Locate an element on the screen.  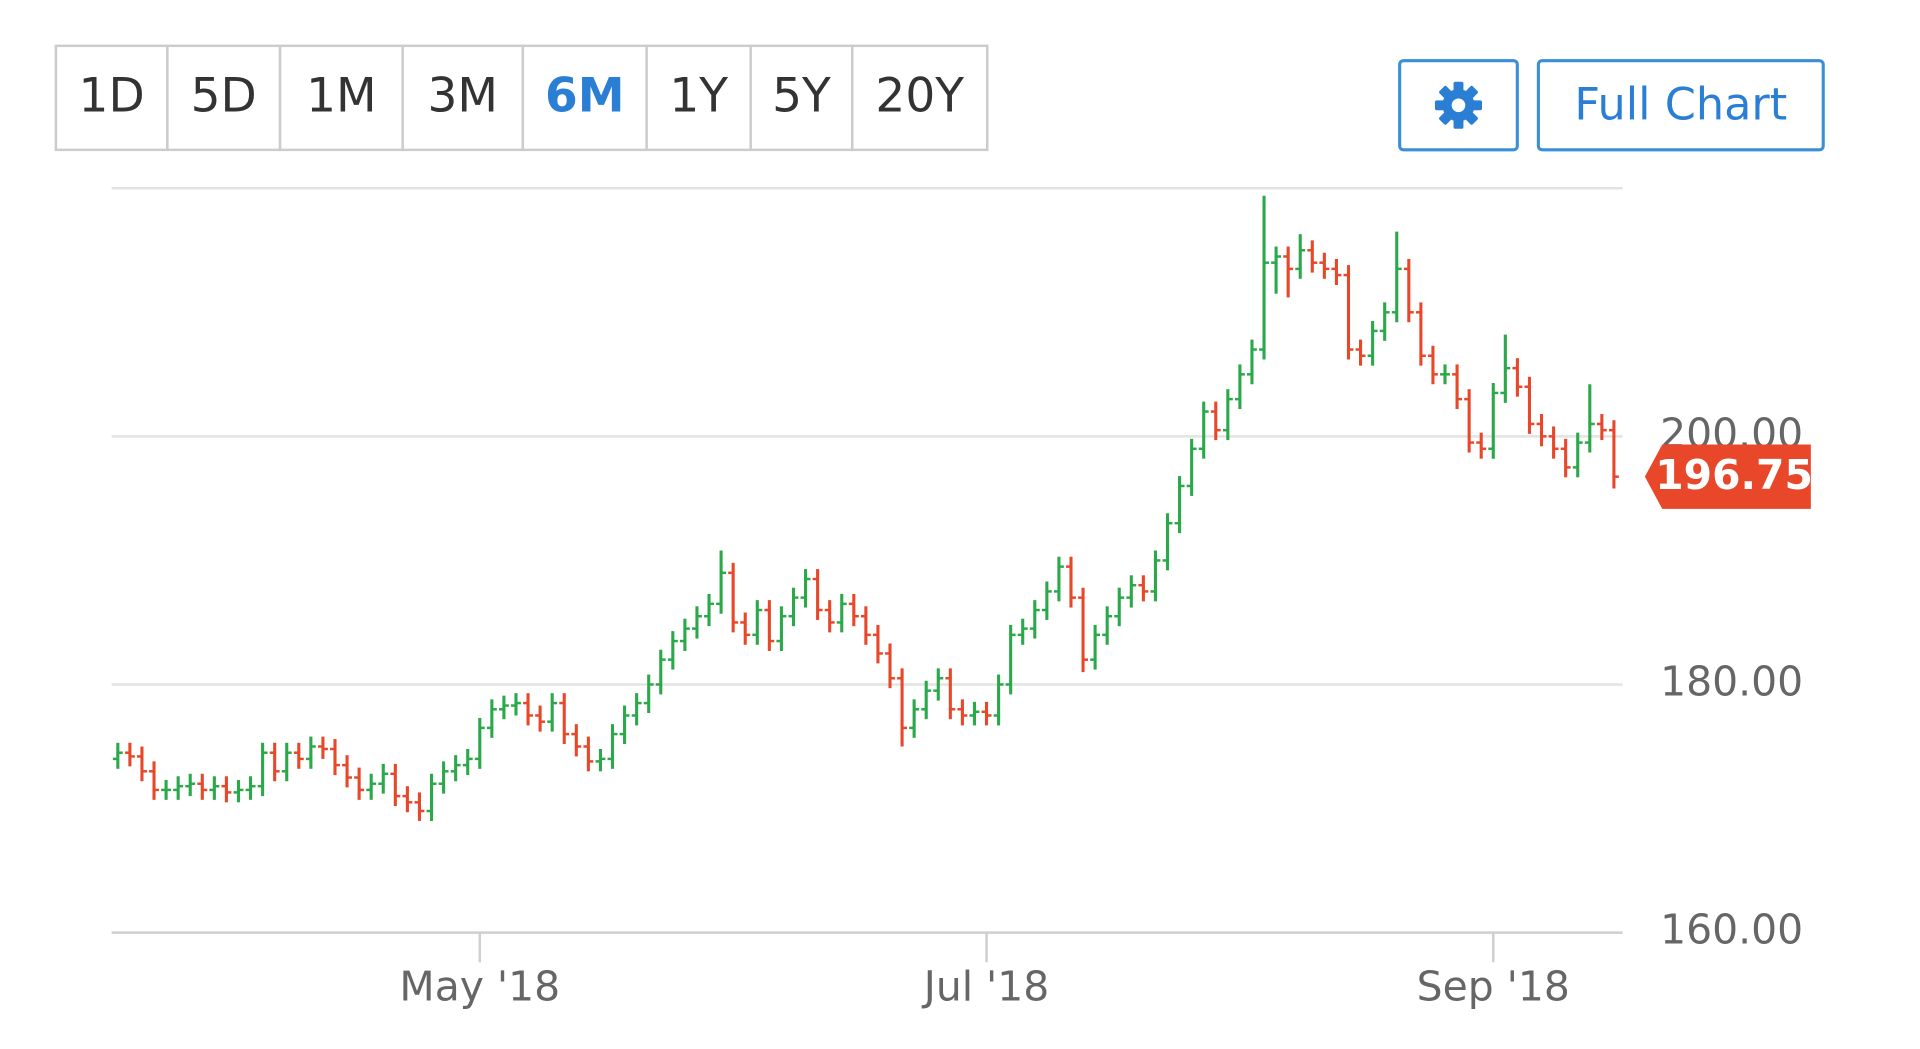
full-chart-button: Full Chart is located at coordinates (1680, 105).